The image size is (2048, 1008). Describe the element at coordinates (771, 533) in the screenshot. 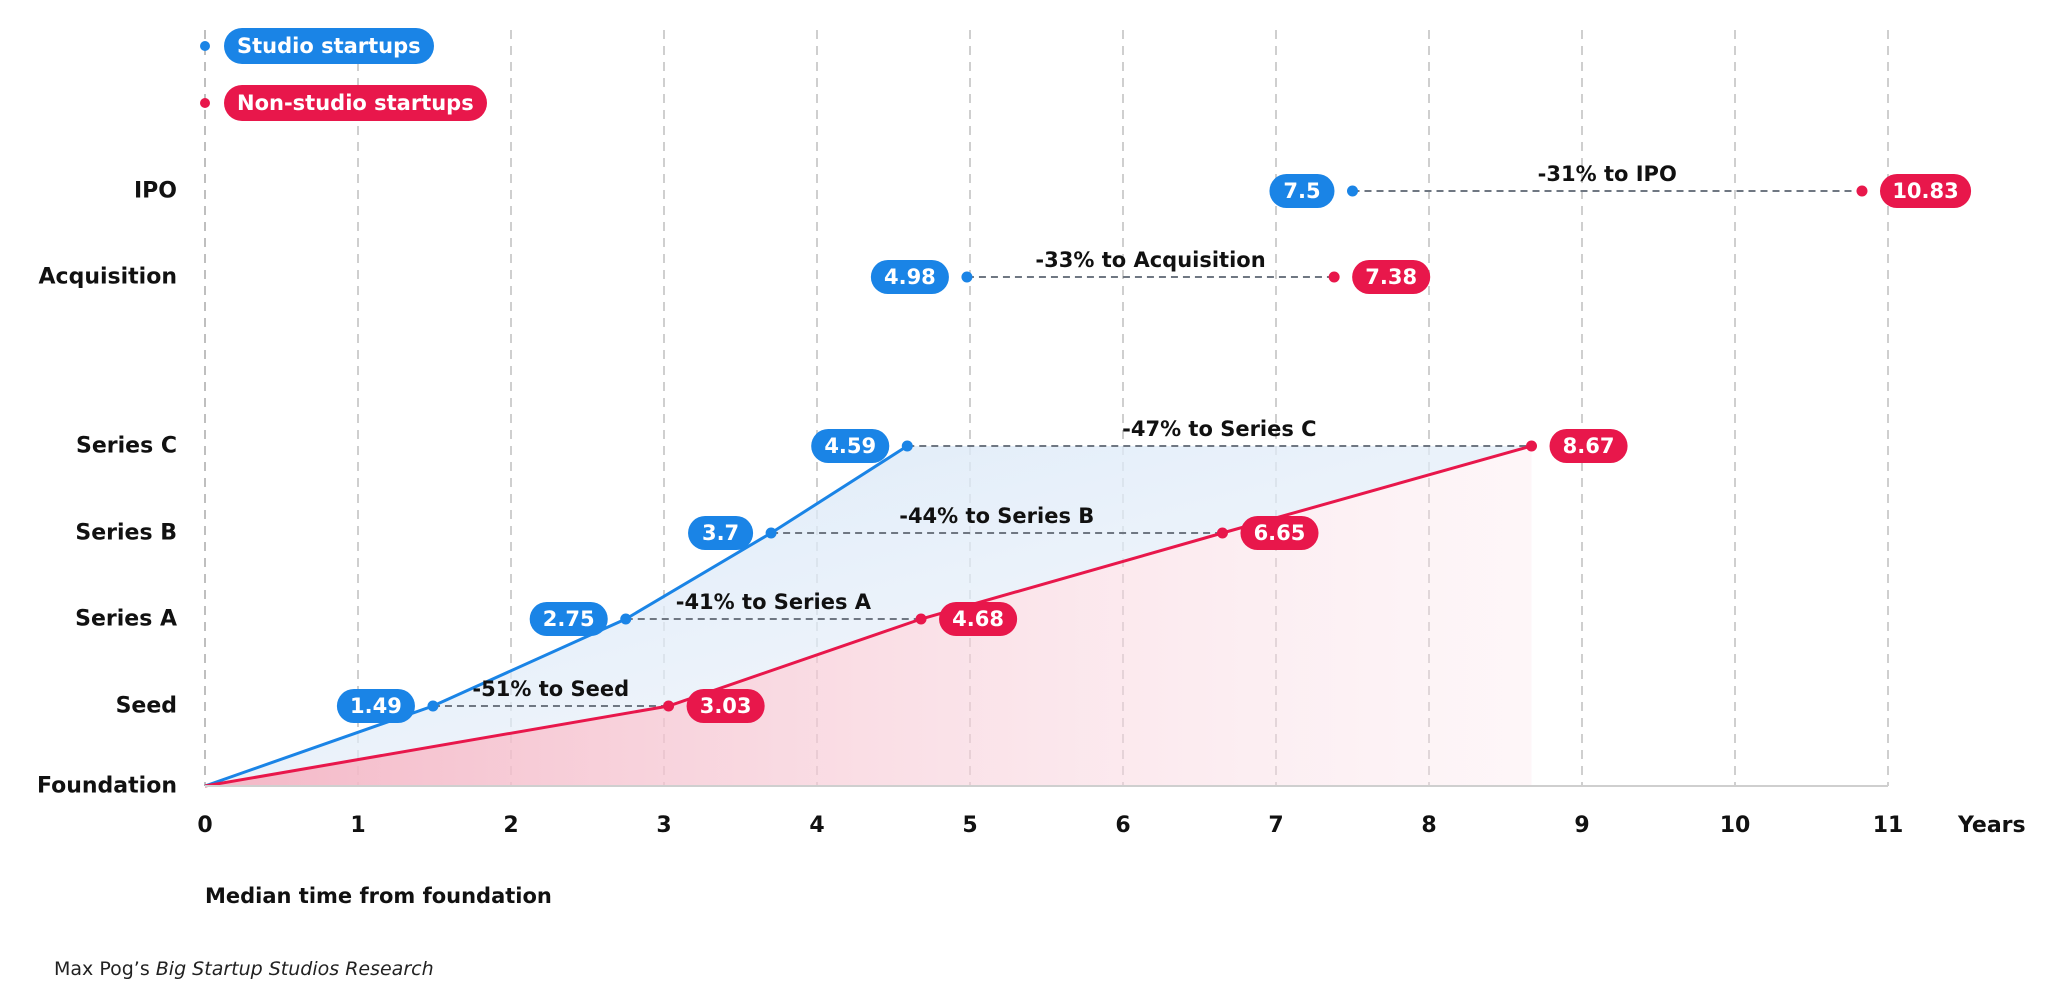

I see `point-studio-series-b` at that location.